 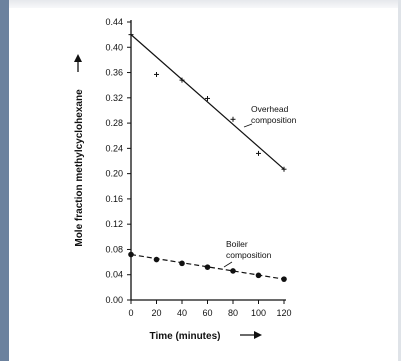 I want to click on y-tick-label: 0.24, so click(x=114, y=148).